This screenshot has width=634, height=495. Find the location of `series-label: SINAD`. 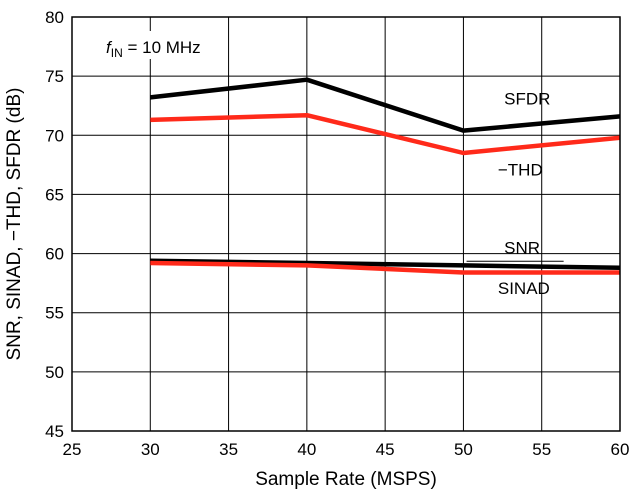

series-label: SINAD is located at coordinates (524, 288).